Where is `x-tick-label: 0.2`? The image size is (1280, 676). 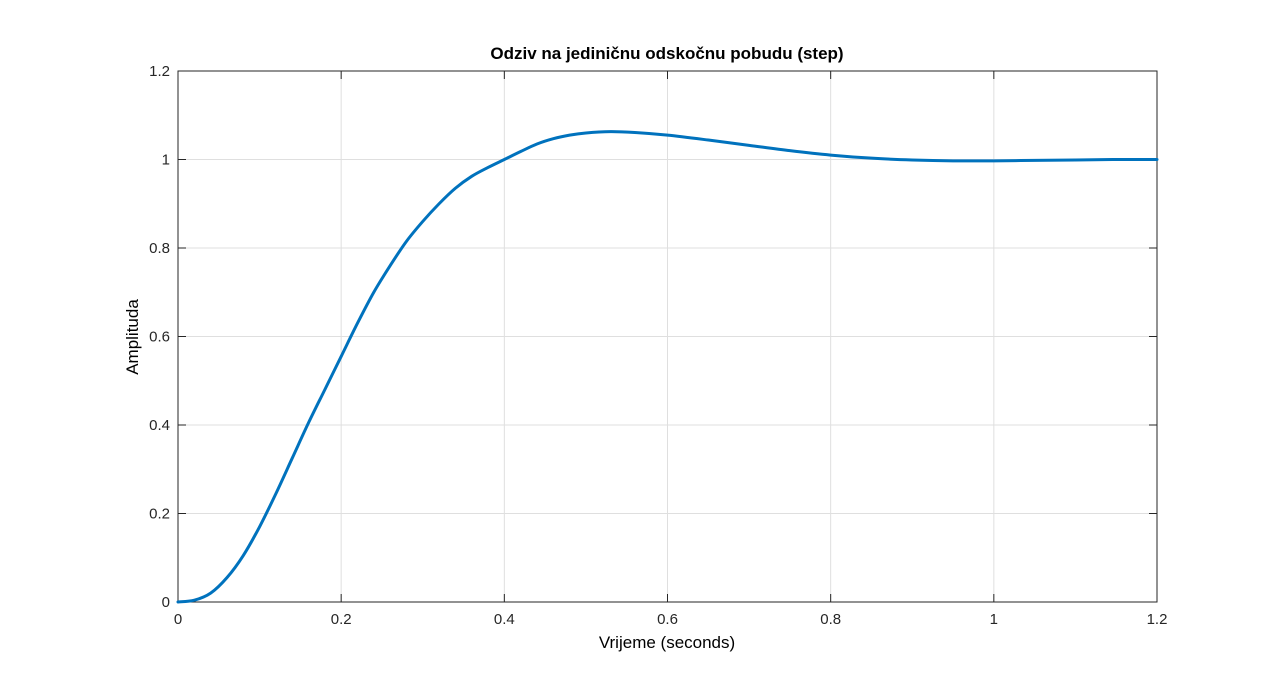
x-tick-label: 0.2 is located at coordinates (341, 619).